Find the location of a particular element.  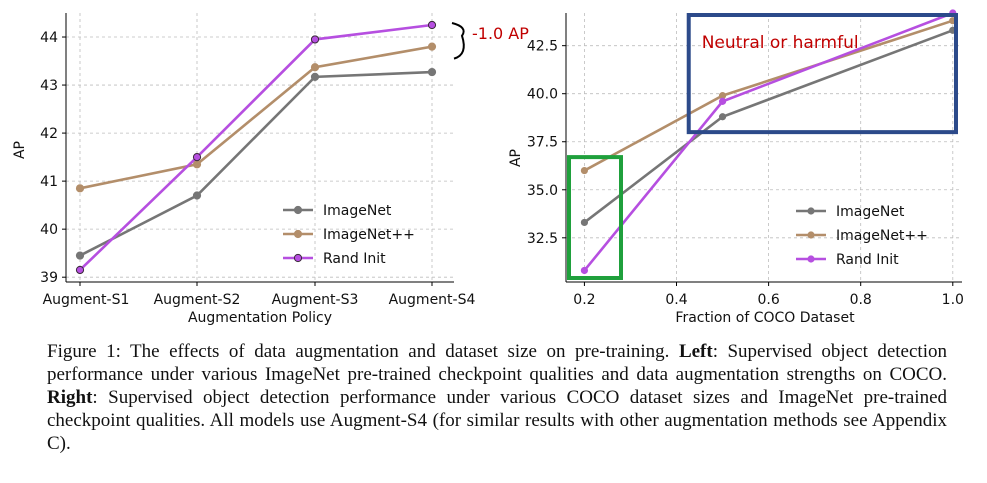

left-y-tick-label: 44 is located at coordinates (49, 38).